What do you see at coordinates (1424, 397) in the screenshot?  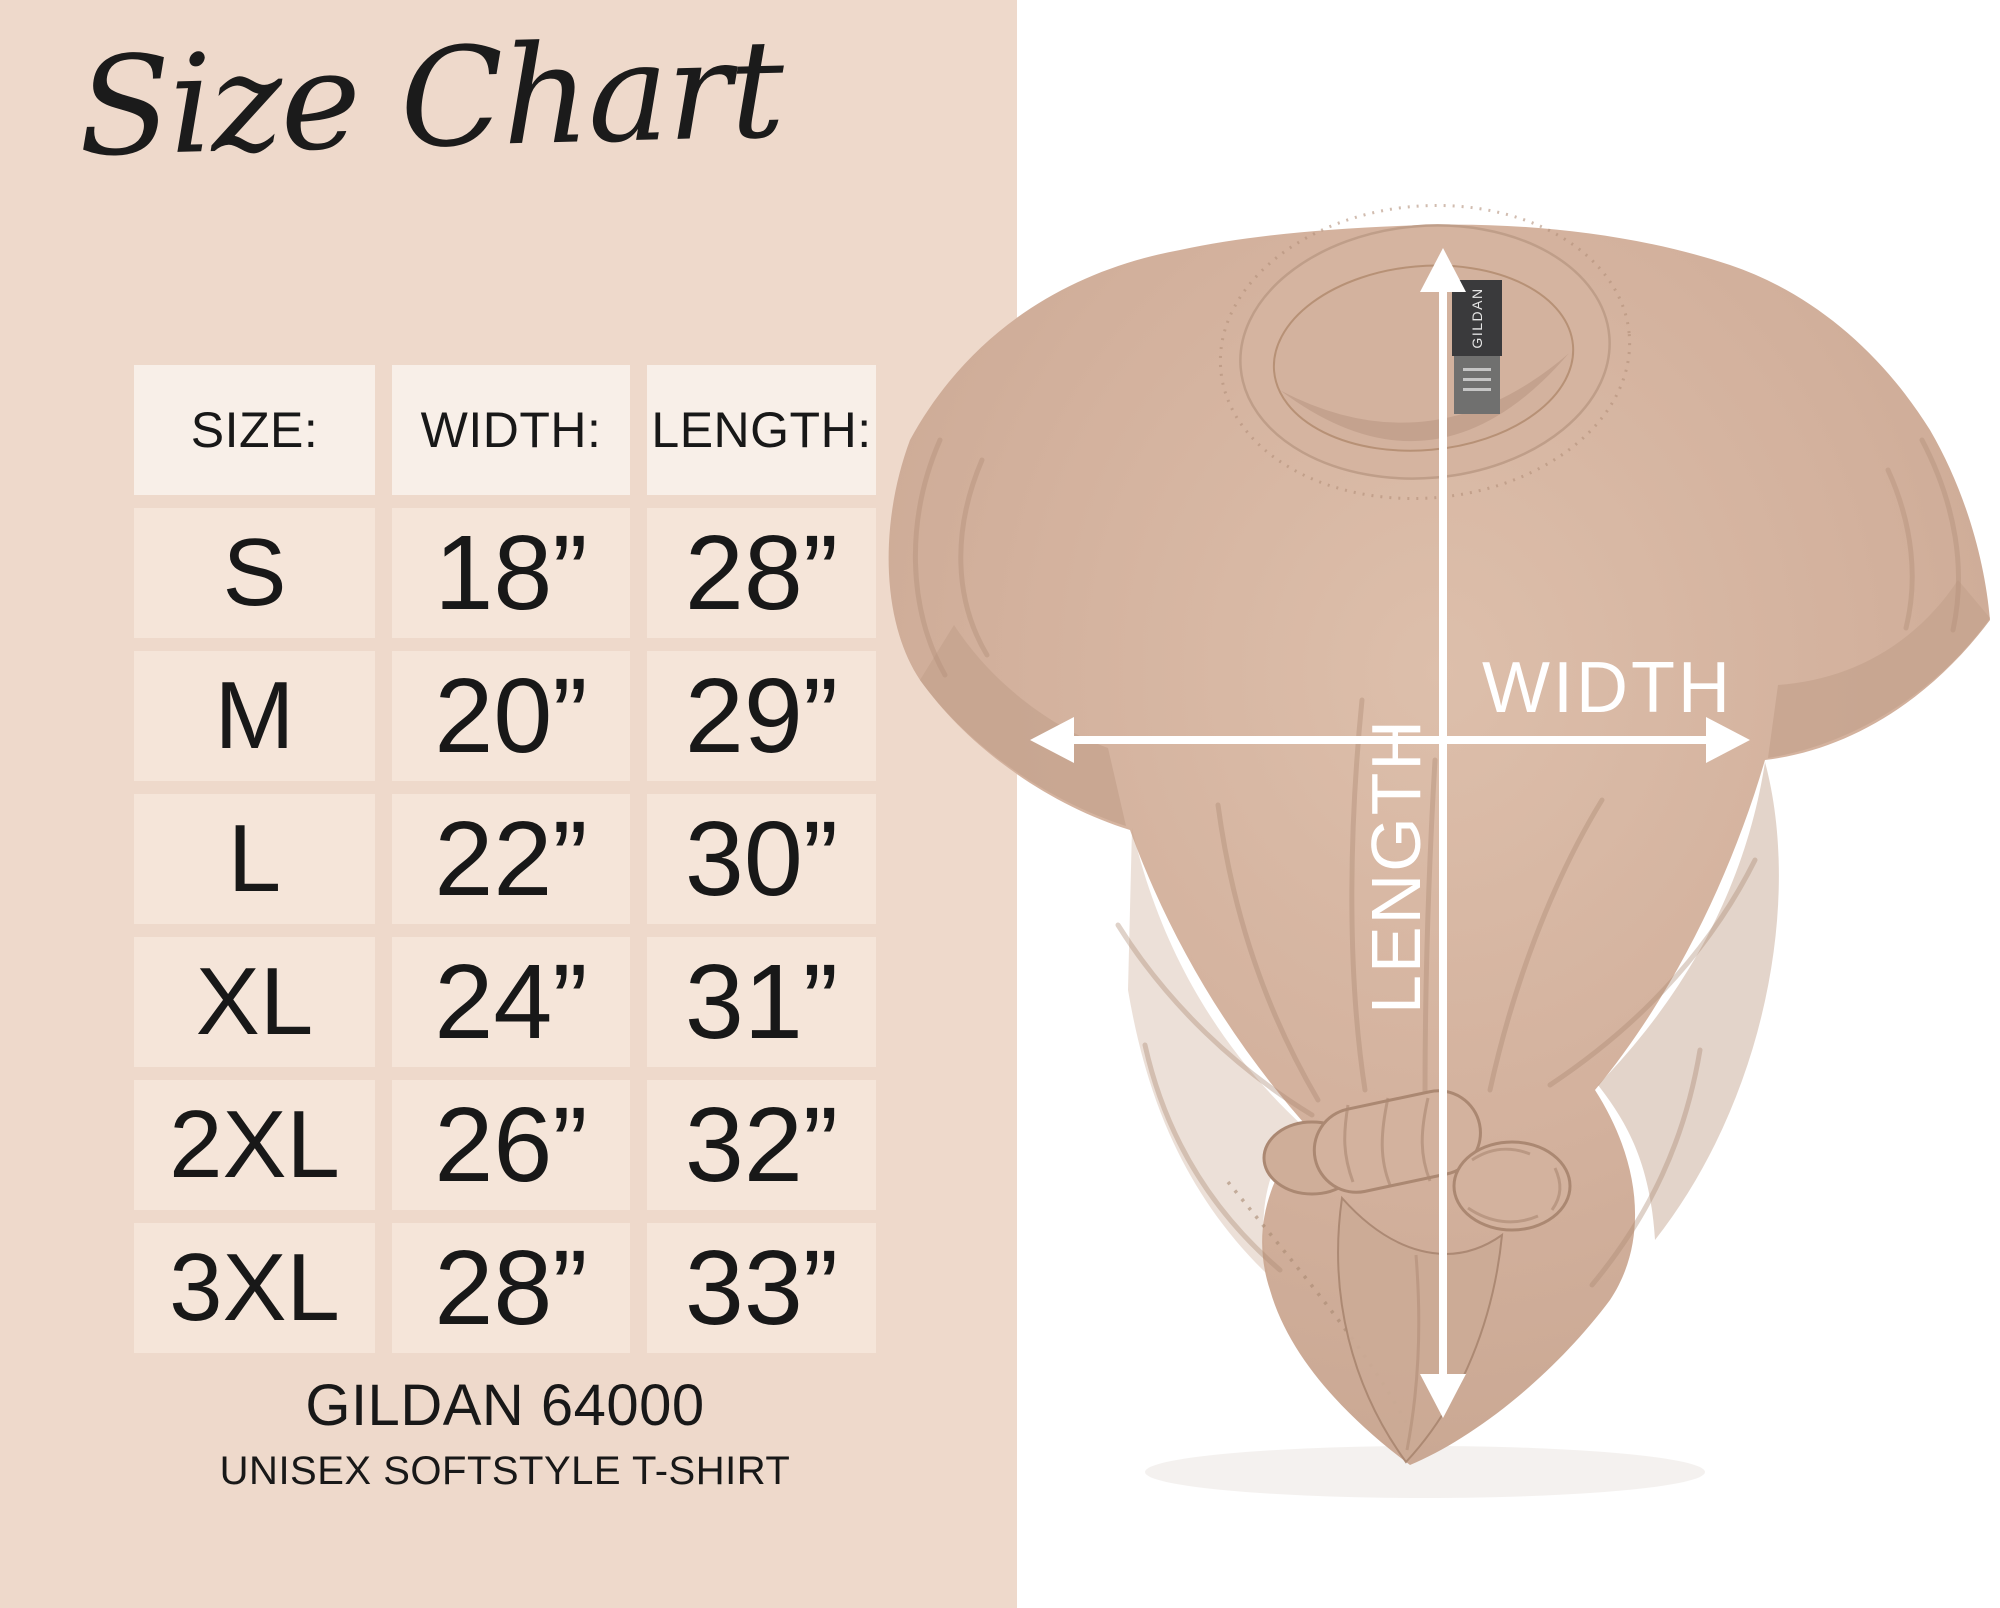 I see `collar-inner-shadow` at bounding box center [1424, 397].